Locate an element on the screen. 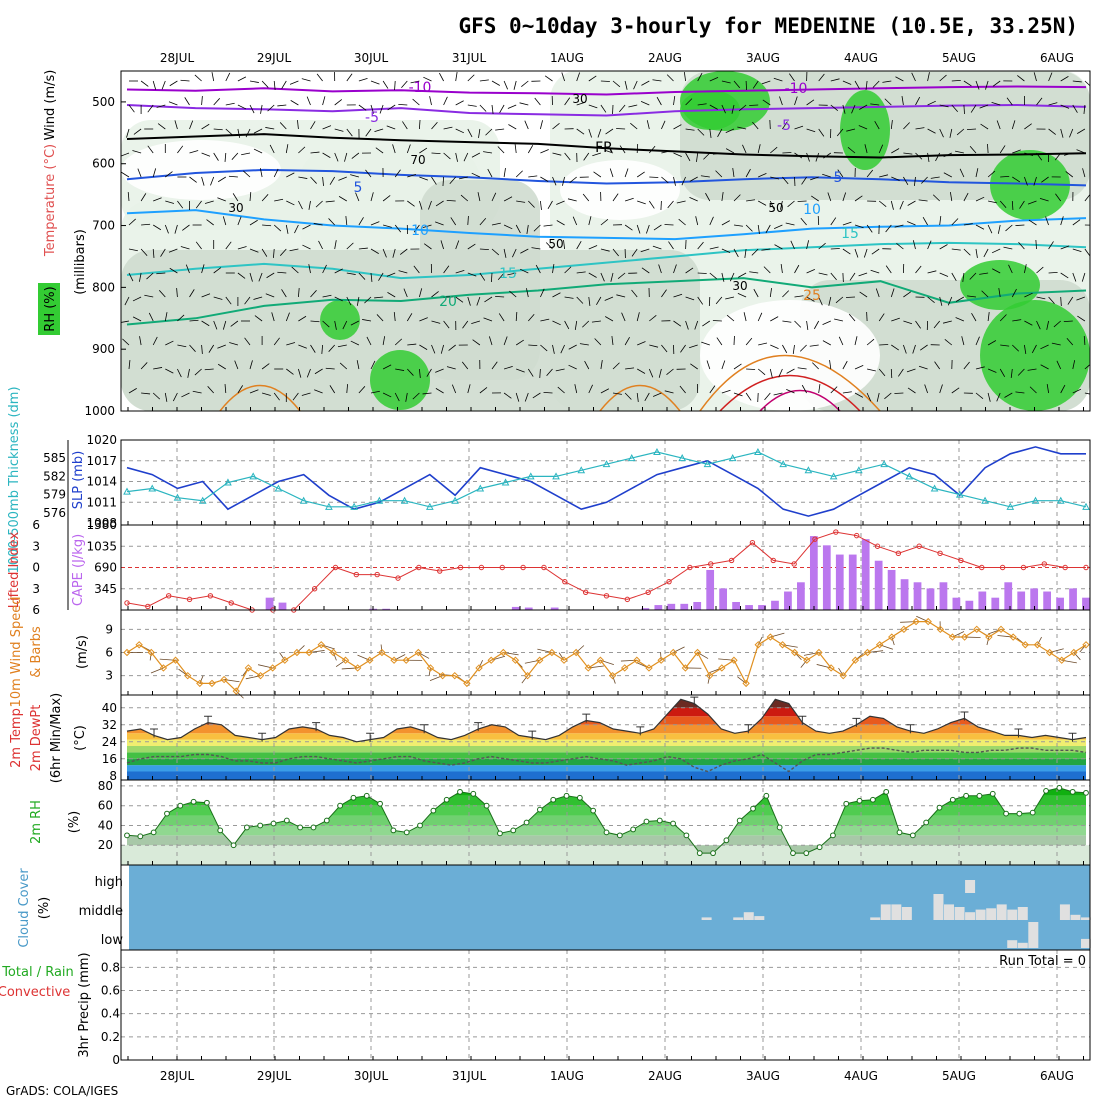  rh-contour-label: 30 is located at coordinates (739, 286).